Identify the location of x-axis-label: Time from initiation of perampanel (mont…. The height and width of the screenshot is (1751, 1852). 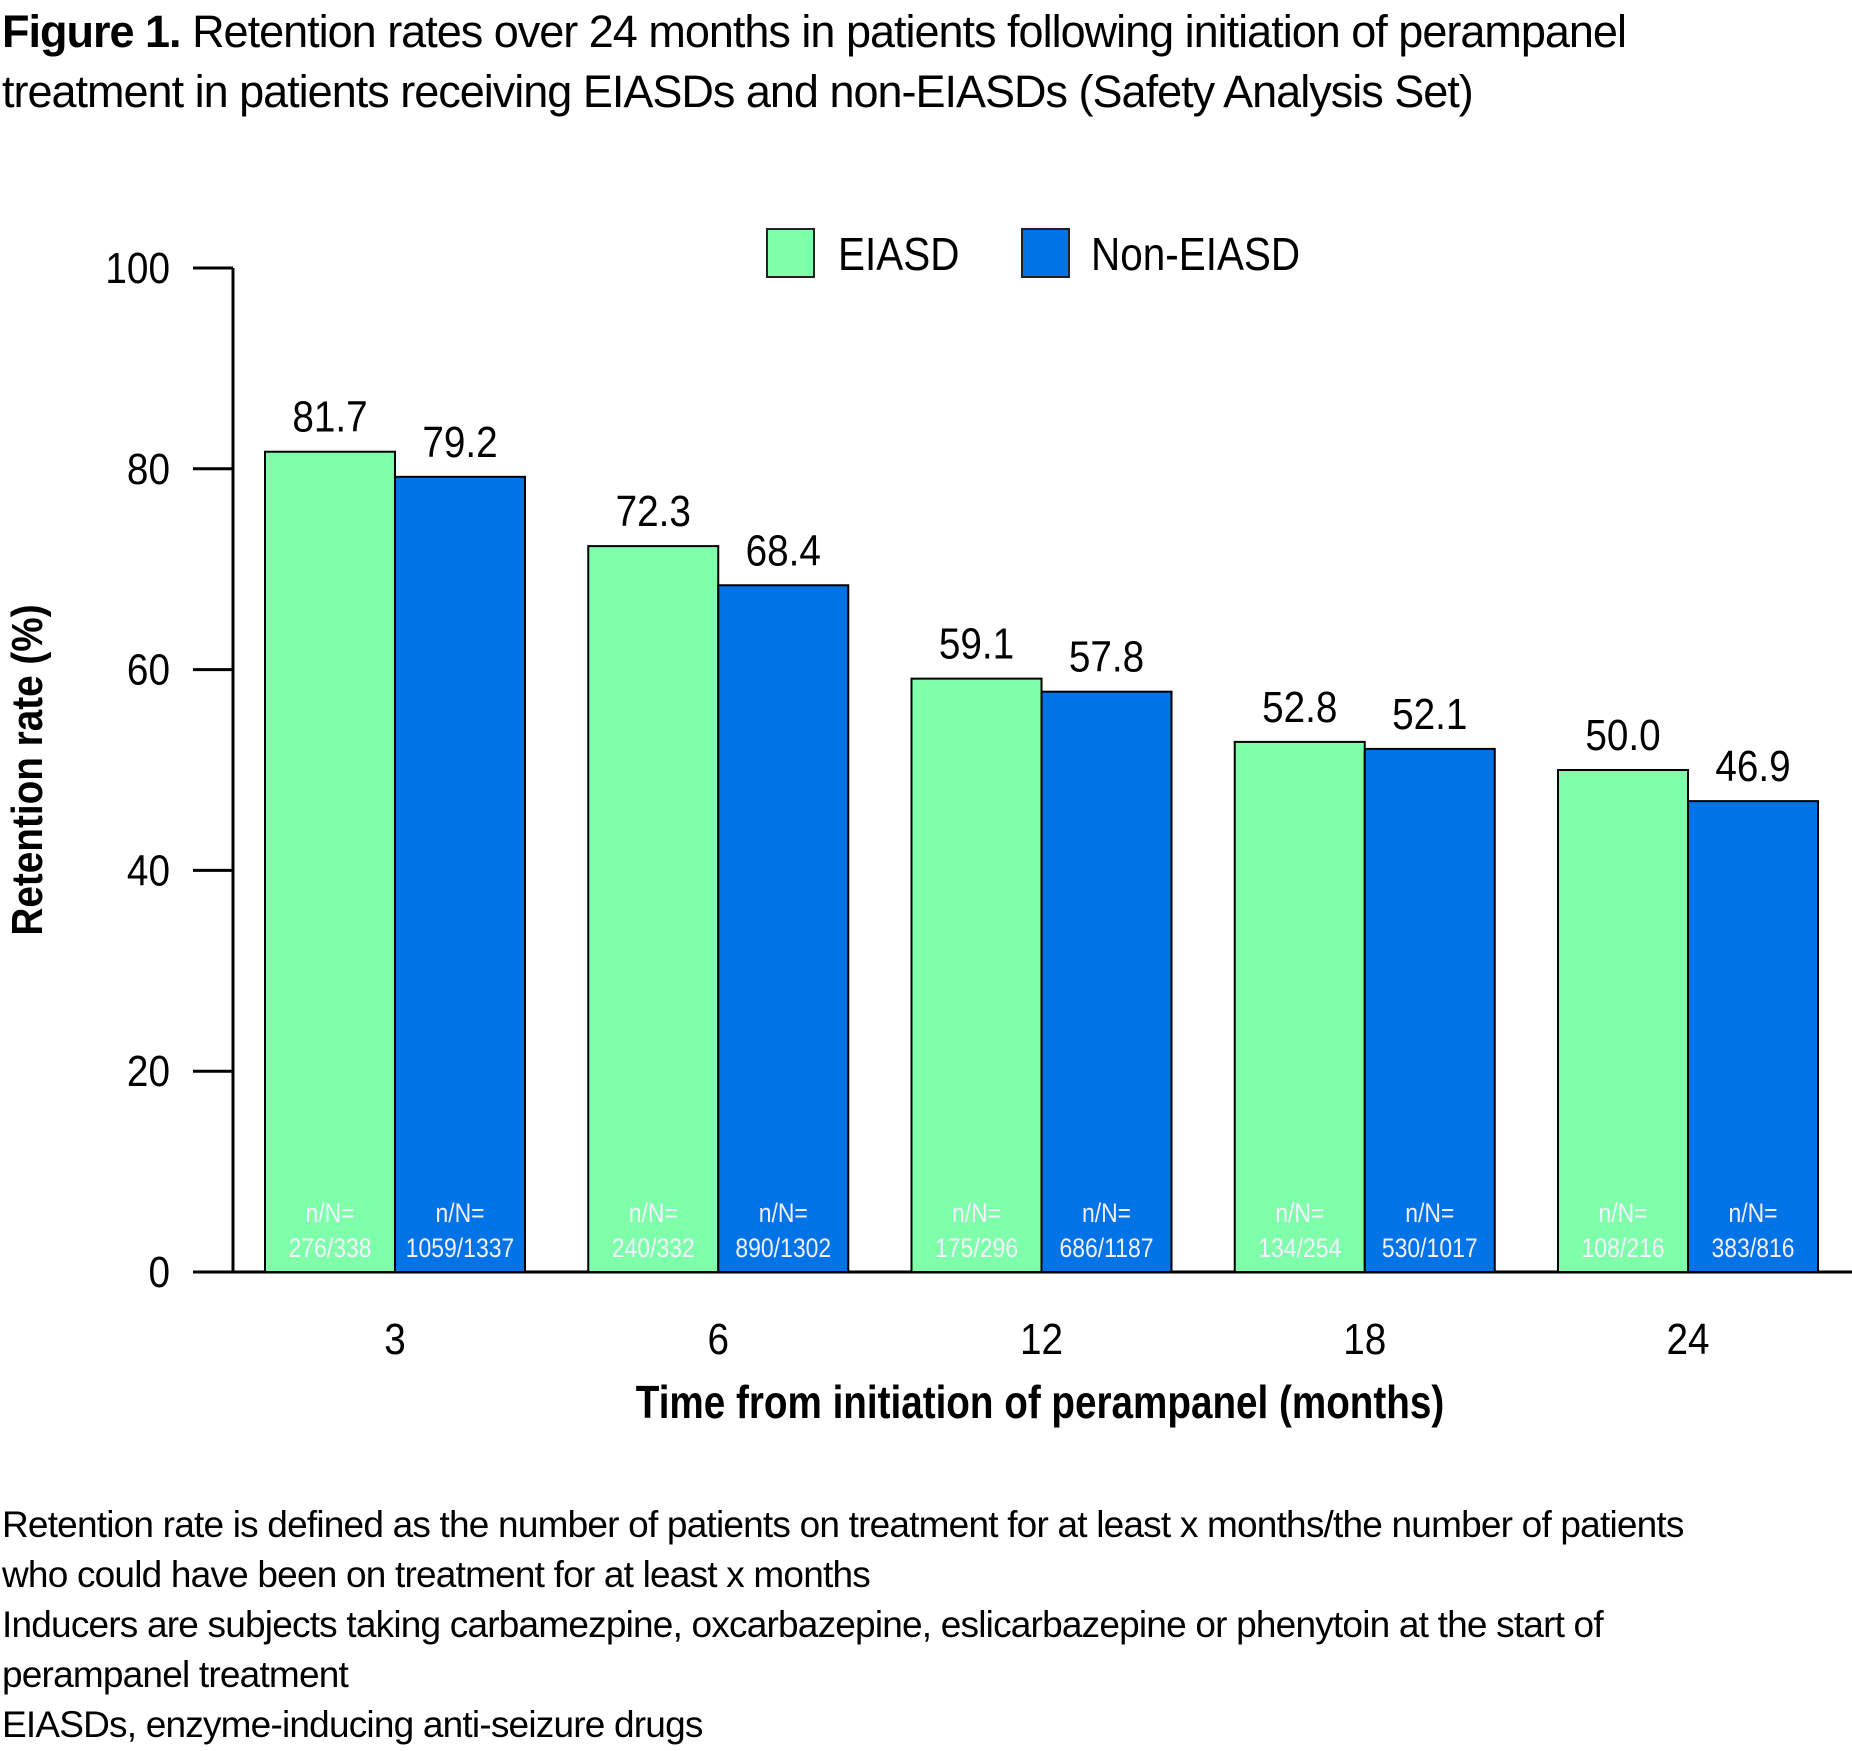
(1040, 1402).